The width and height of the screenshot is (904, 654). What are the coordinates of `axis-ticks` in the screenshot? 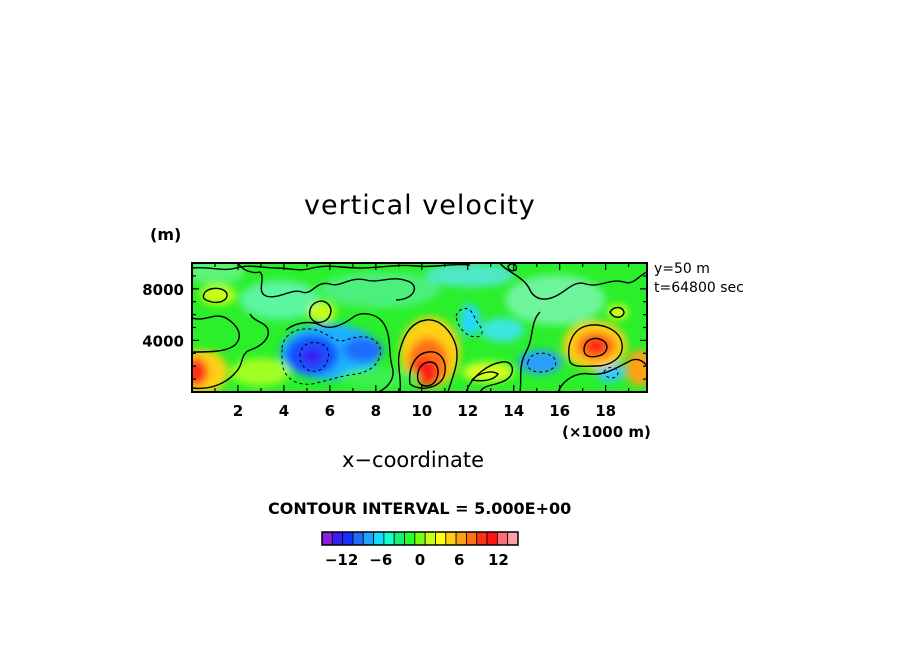 It's located at (419, 327).